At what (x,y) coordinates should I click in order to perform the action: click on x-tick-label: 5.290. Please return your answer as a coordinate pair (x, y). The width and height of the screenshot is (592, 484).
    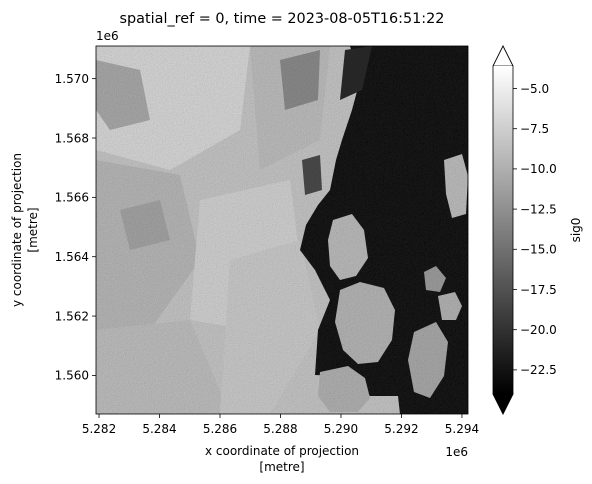
    Looking at the image, I should click on (341, 429).